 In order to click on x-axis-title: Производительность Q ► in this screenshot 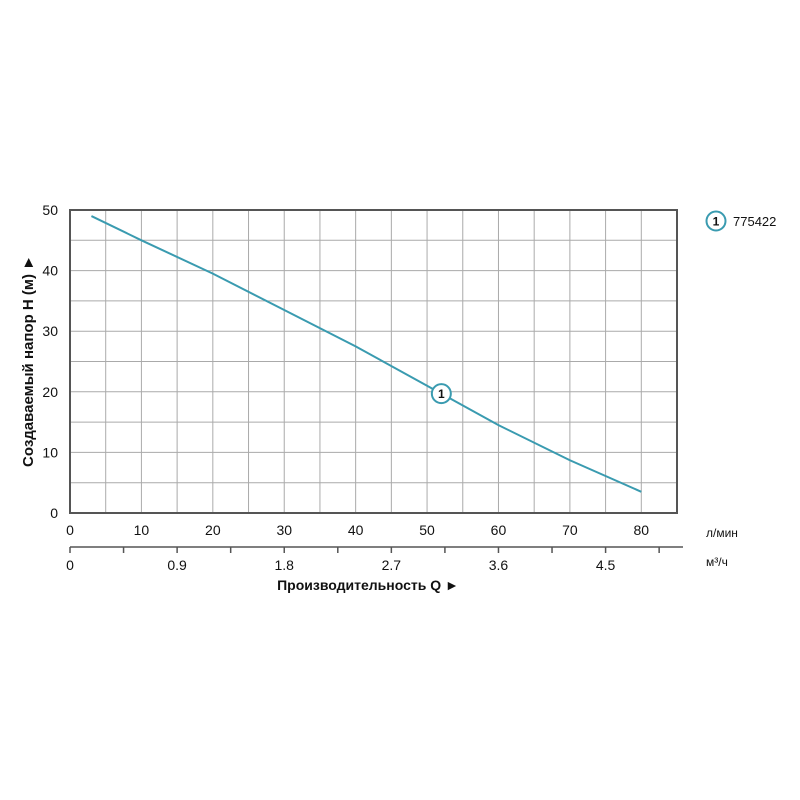, I will do `click(368, 585)`.